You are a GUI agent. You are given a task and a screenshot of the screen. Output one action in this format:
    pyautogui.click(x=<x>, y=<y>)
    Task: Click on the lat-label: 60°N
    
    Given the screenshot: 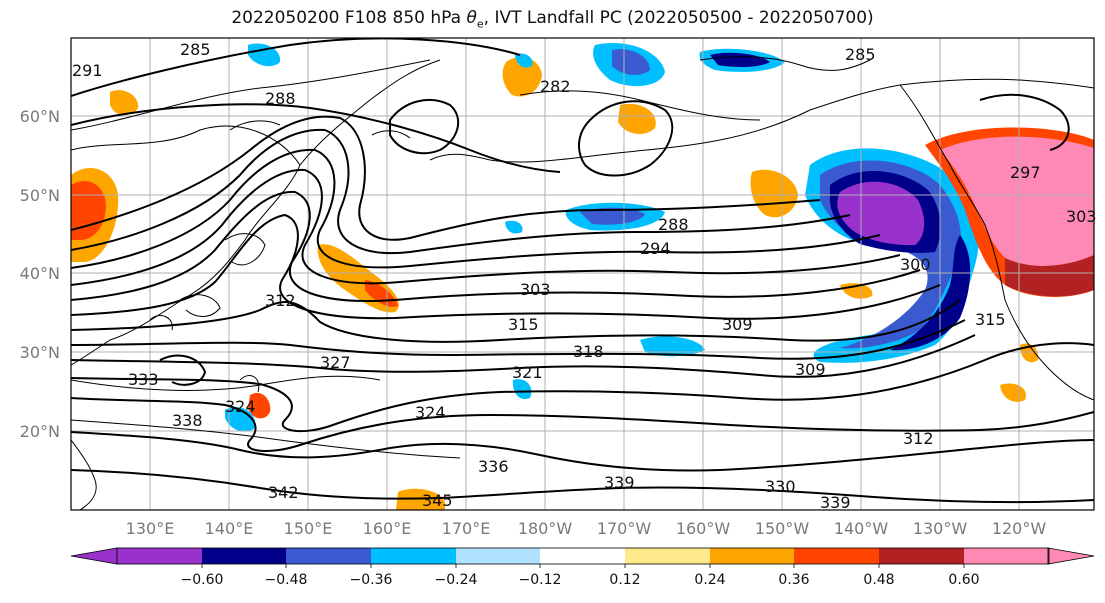 What is the action you would take?
    pyautogui.click(x=40, y=116)
    